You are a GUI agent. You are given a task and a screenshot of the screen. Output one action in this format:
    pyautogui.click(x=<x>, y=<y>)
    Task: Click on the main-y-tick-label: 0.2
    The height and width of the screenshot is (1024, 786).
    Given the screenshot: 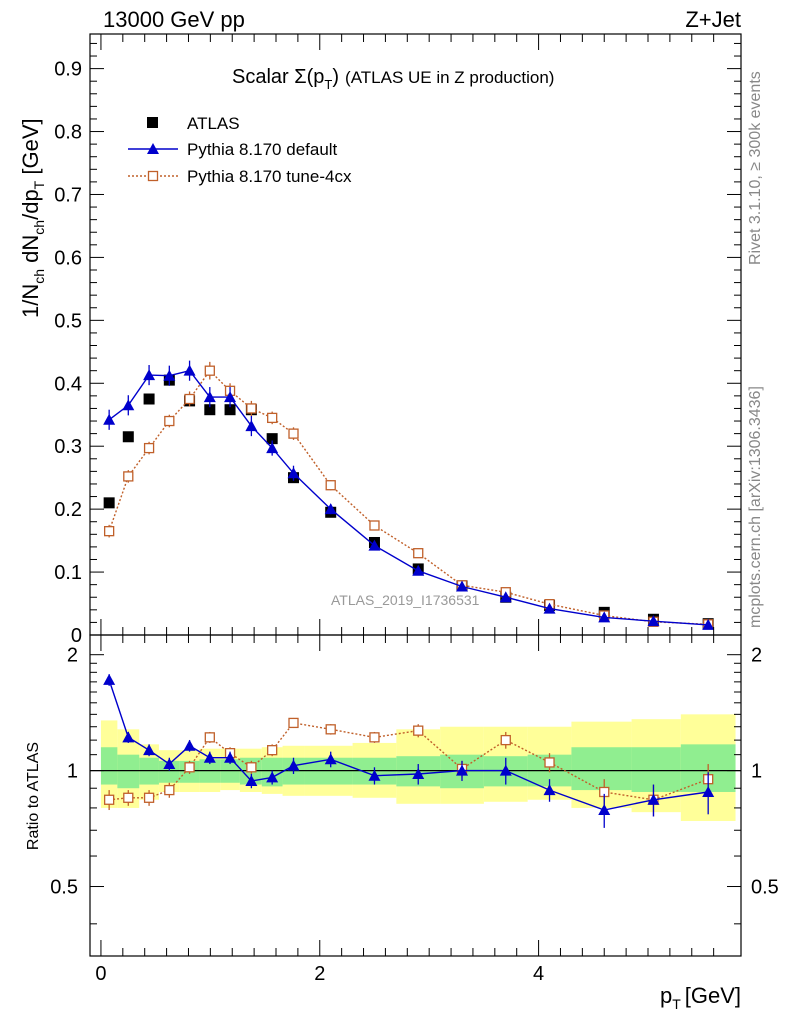 What is the action you would take?
    pyautogui.click(x=68, y=510)
    